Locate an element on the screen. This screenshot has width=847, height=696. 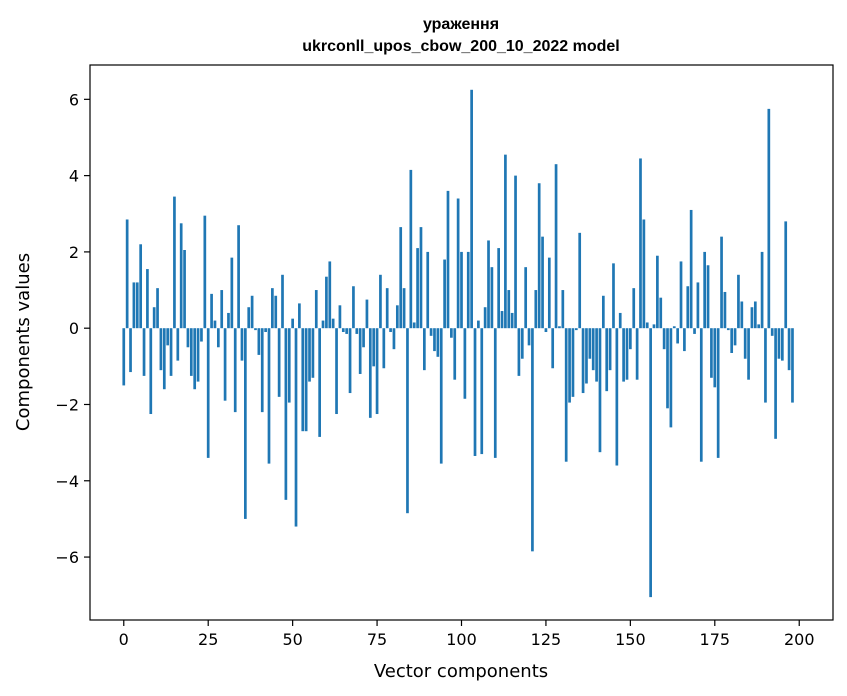
chart-title: ураження is located at coordinates (461, 24).